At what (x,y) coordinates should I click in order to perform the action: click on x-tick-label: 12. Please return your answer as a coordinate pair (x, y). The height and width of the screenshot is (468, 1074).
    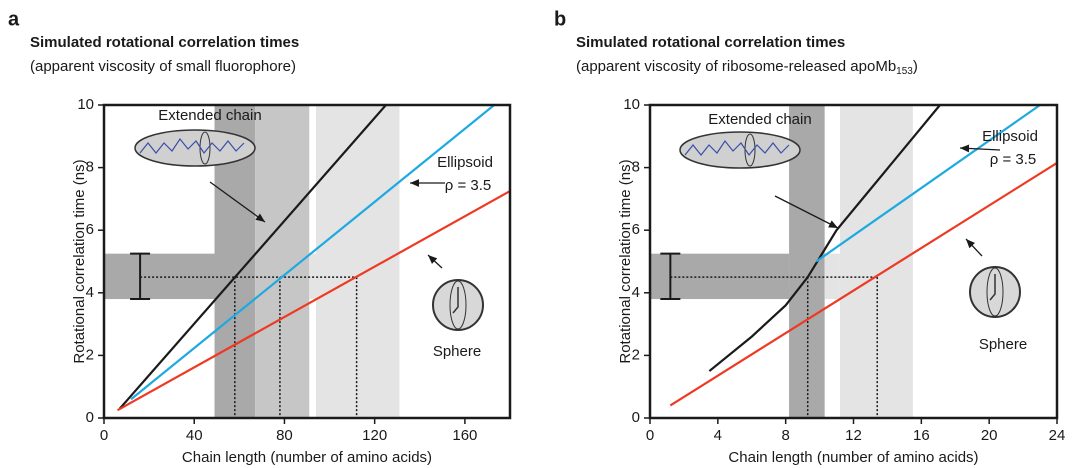
    Looking at the image, I should click on (853, 435).